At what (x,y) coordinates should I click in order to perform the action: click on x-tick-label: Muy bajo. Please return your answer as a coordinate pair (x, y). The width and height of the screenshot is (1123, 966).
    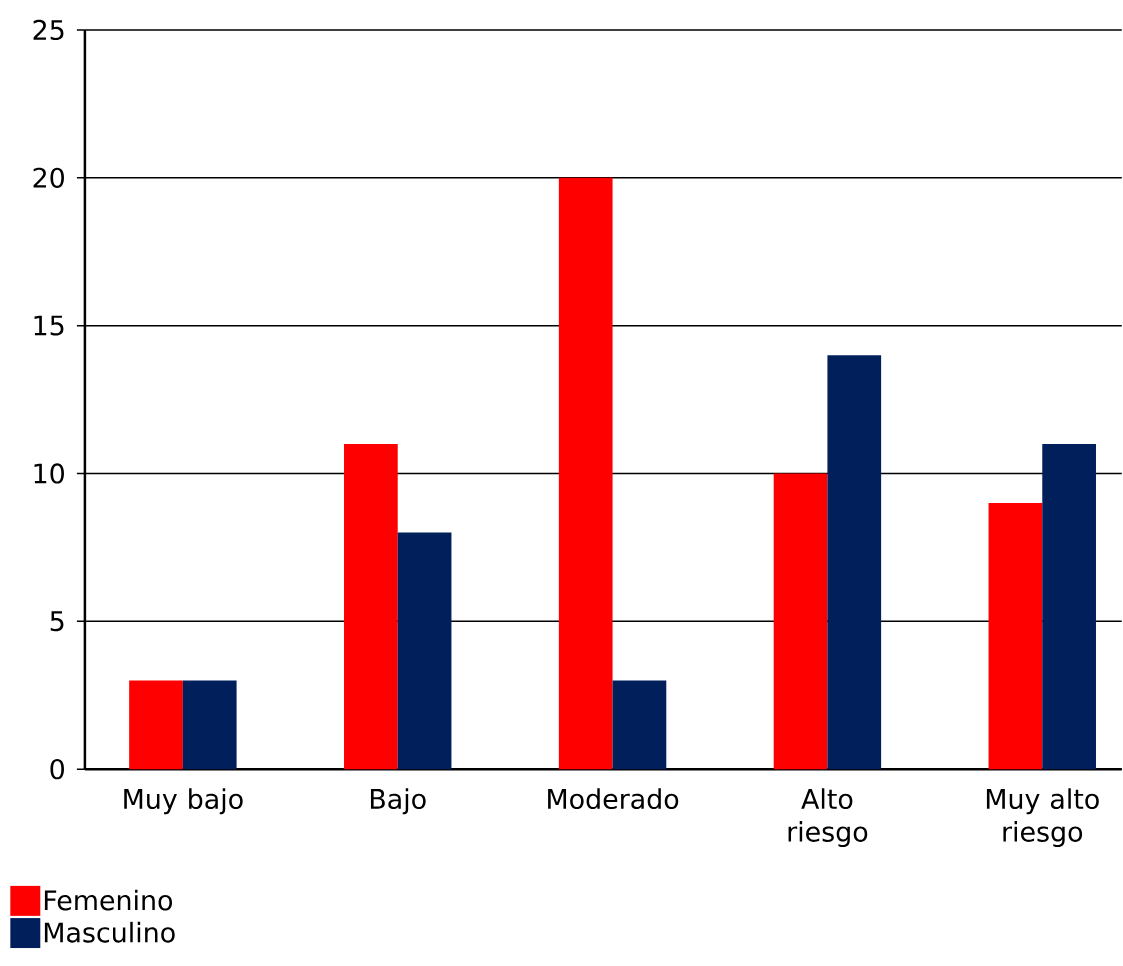
    Looking at the image, I should click on (183, 801).